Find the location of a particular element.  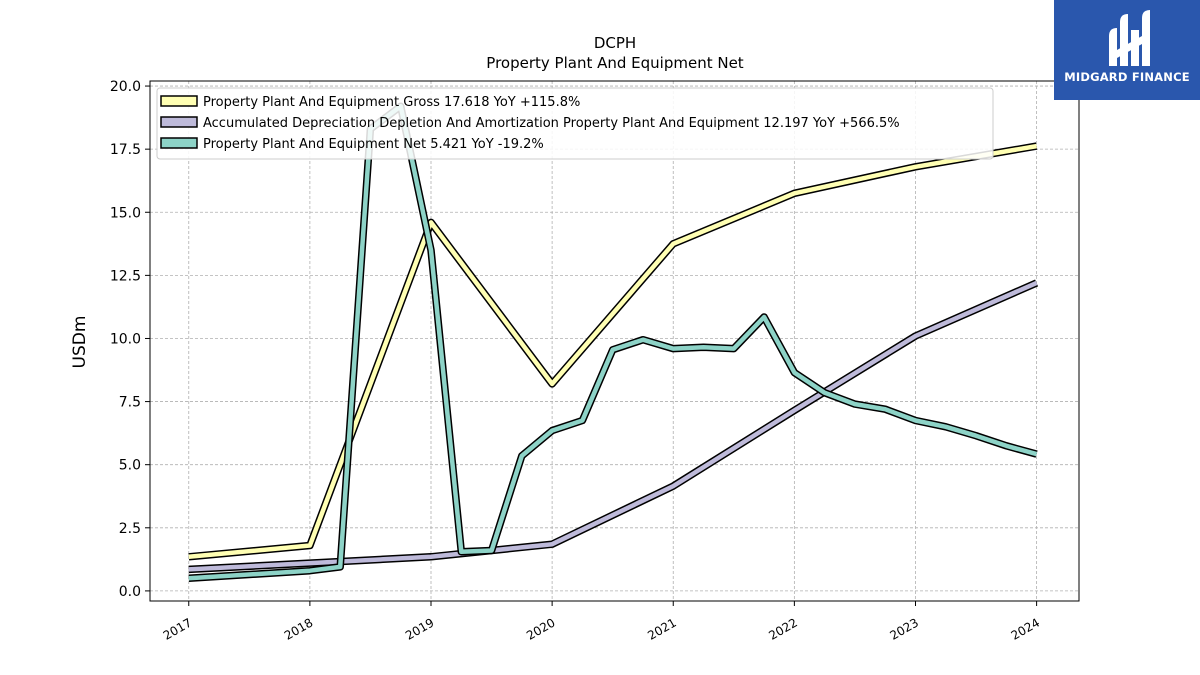

y-axis-label: USDm is located at coordinates (80, 342).